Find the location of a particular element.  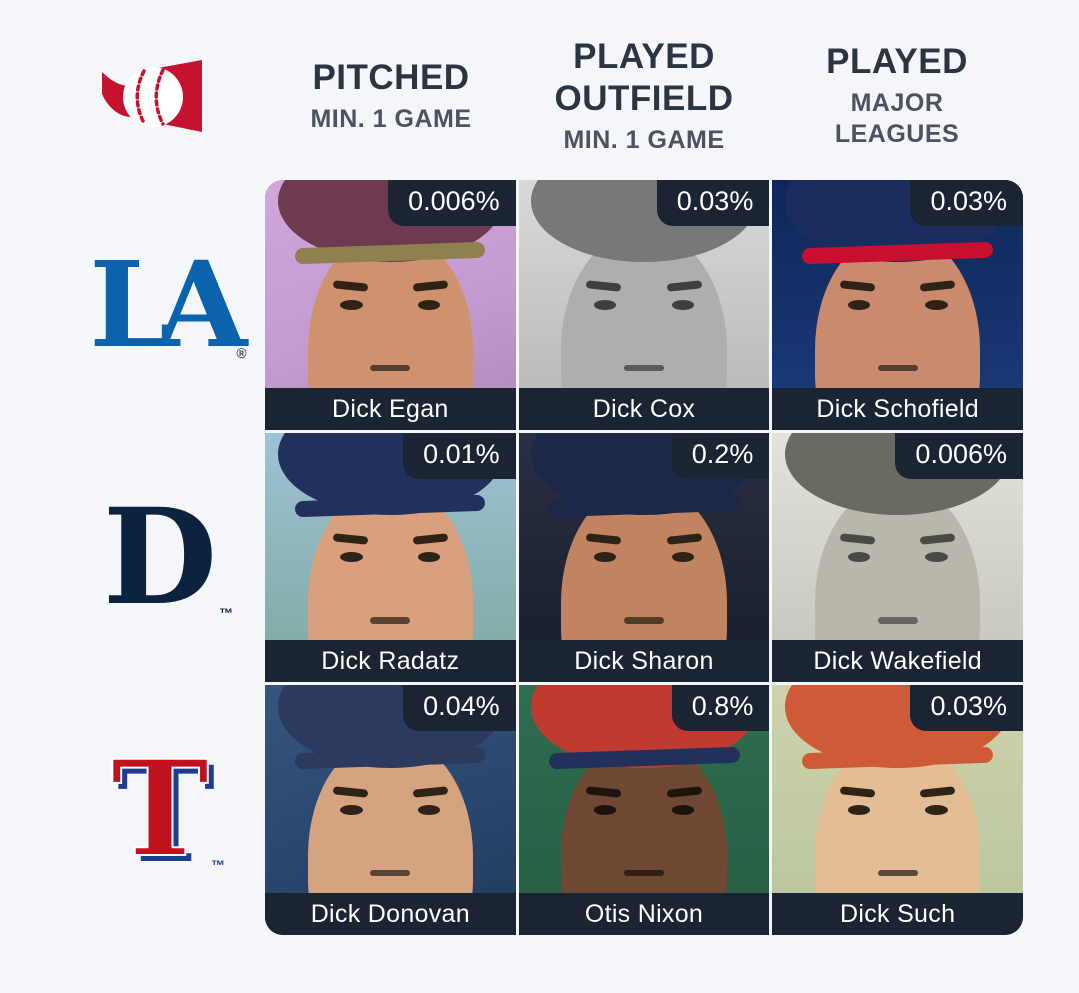

grid-cell-tigers-majors: 0.006% Dick Wakefield is located at coordinates (897, 557).